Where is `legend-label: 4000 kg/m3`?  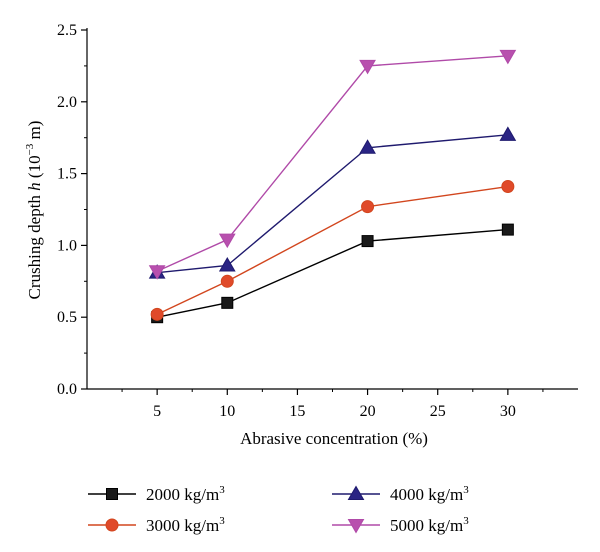
legend-label: 4000 kg/m3 is located at coordinates (429, 494).